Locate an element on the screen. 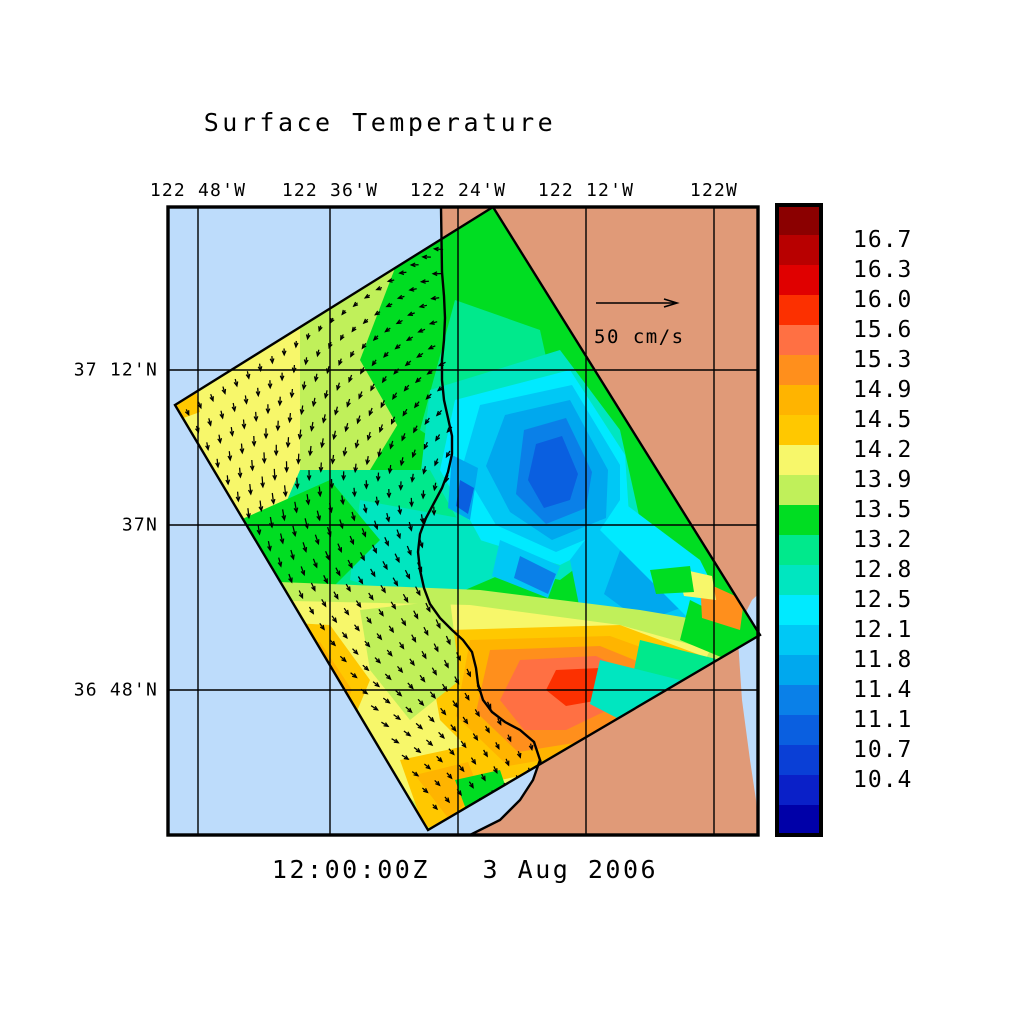 The image size is (1024, 1024). vector-scale-label: 50 cm/s is located at coordinates (639, 337).